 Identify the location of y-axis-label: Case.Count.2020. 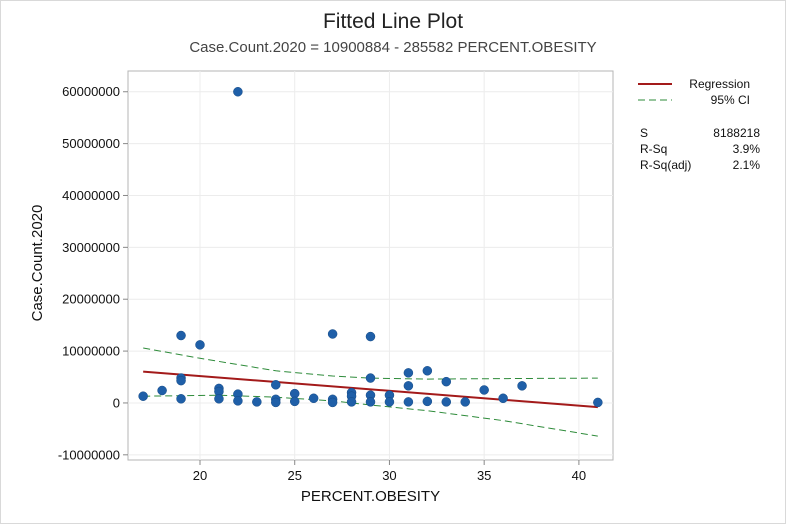
(37, 263).